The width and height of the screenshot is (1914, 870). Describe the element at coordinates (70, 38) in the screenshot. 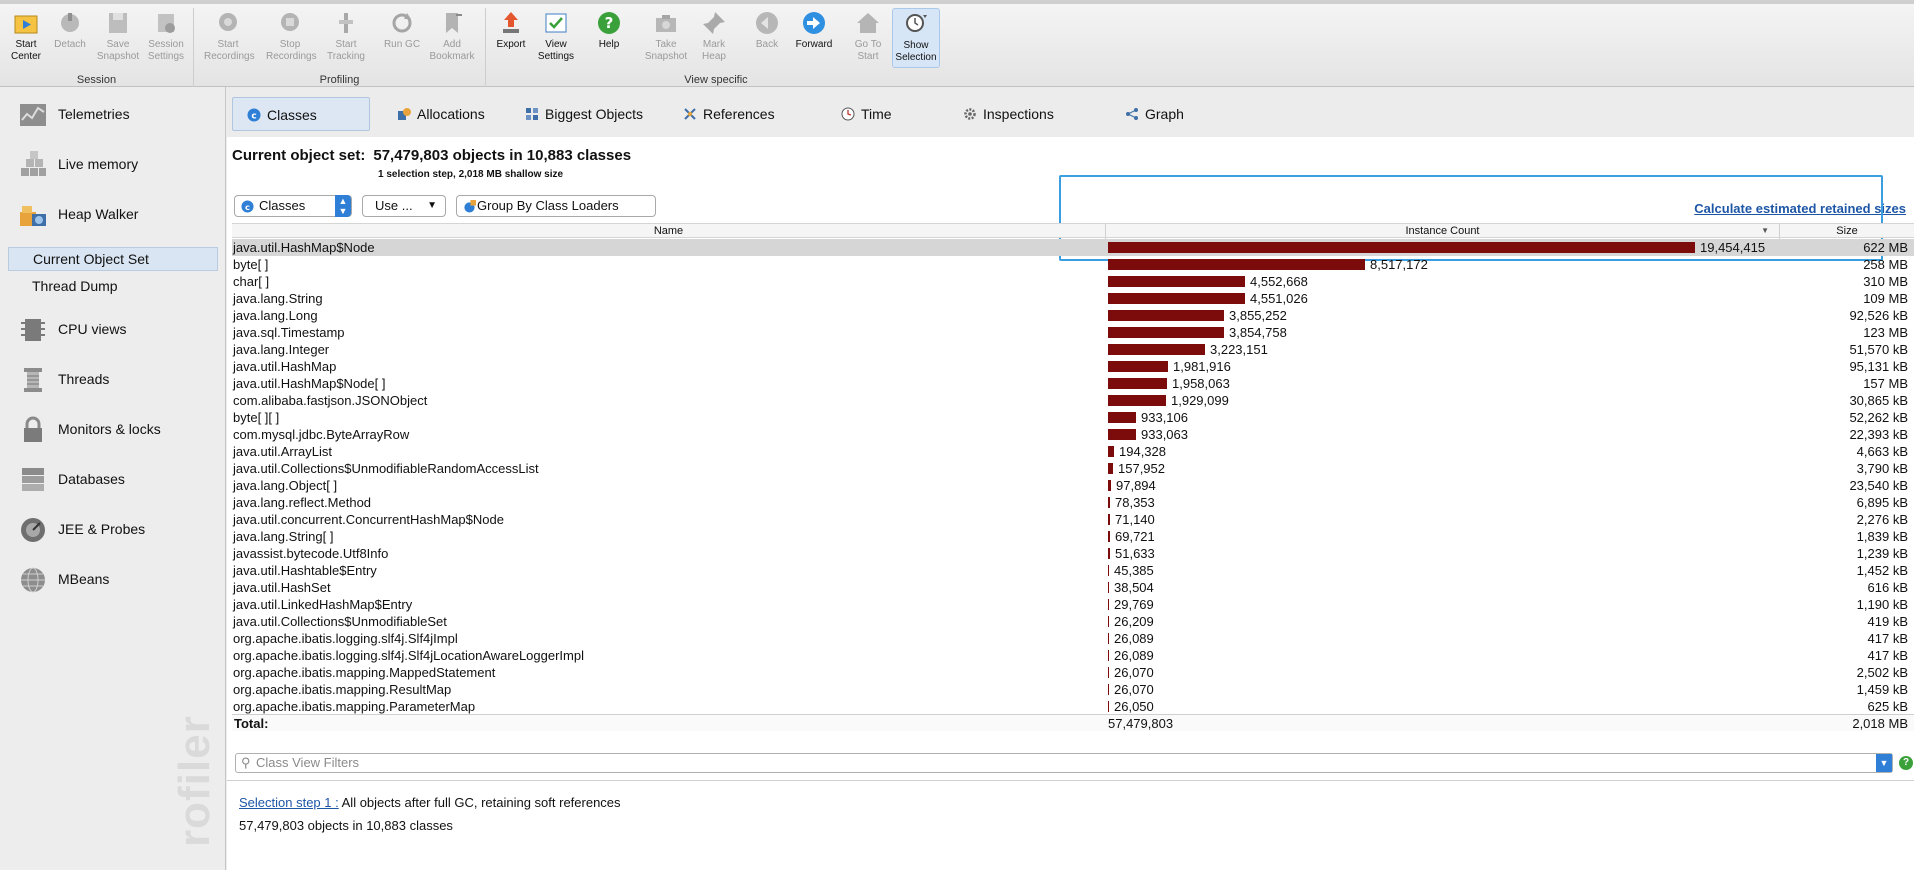

I see `detach-button: Detach` at that location.